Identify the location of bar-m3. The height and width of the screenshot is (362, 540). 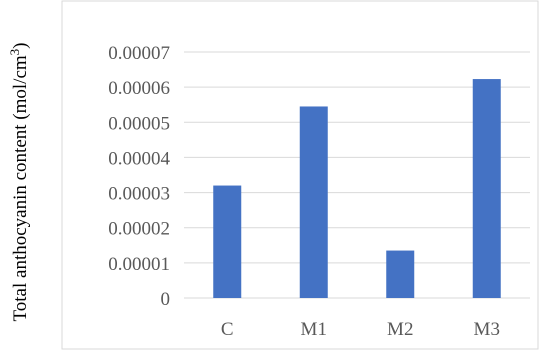
(486, 188).